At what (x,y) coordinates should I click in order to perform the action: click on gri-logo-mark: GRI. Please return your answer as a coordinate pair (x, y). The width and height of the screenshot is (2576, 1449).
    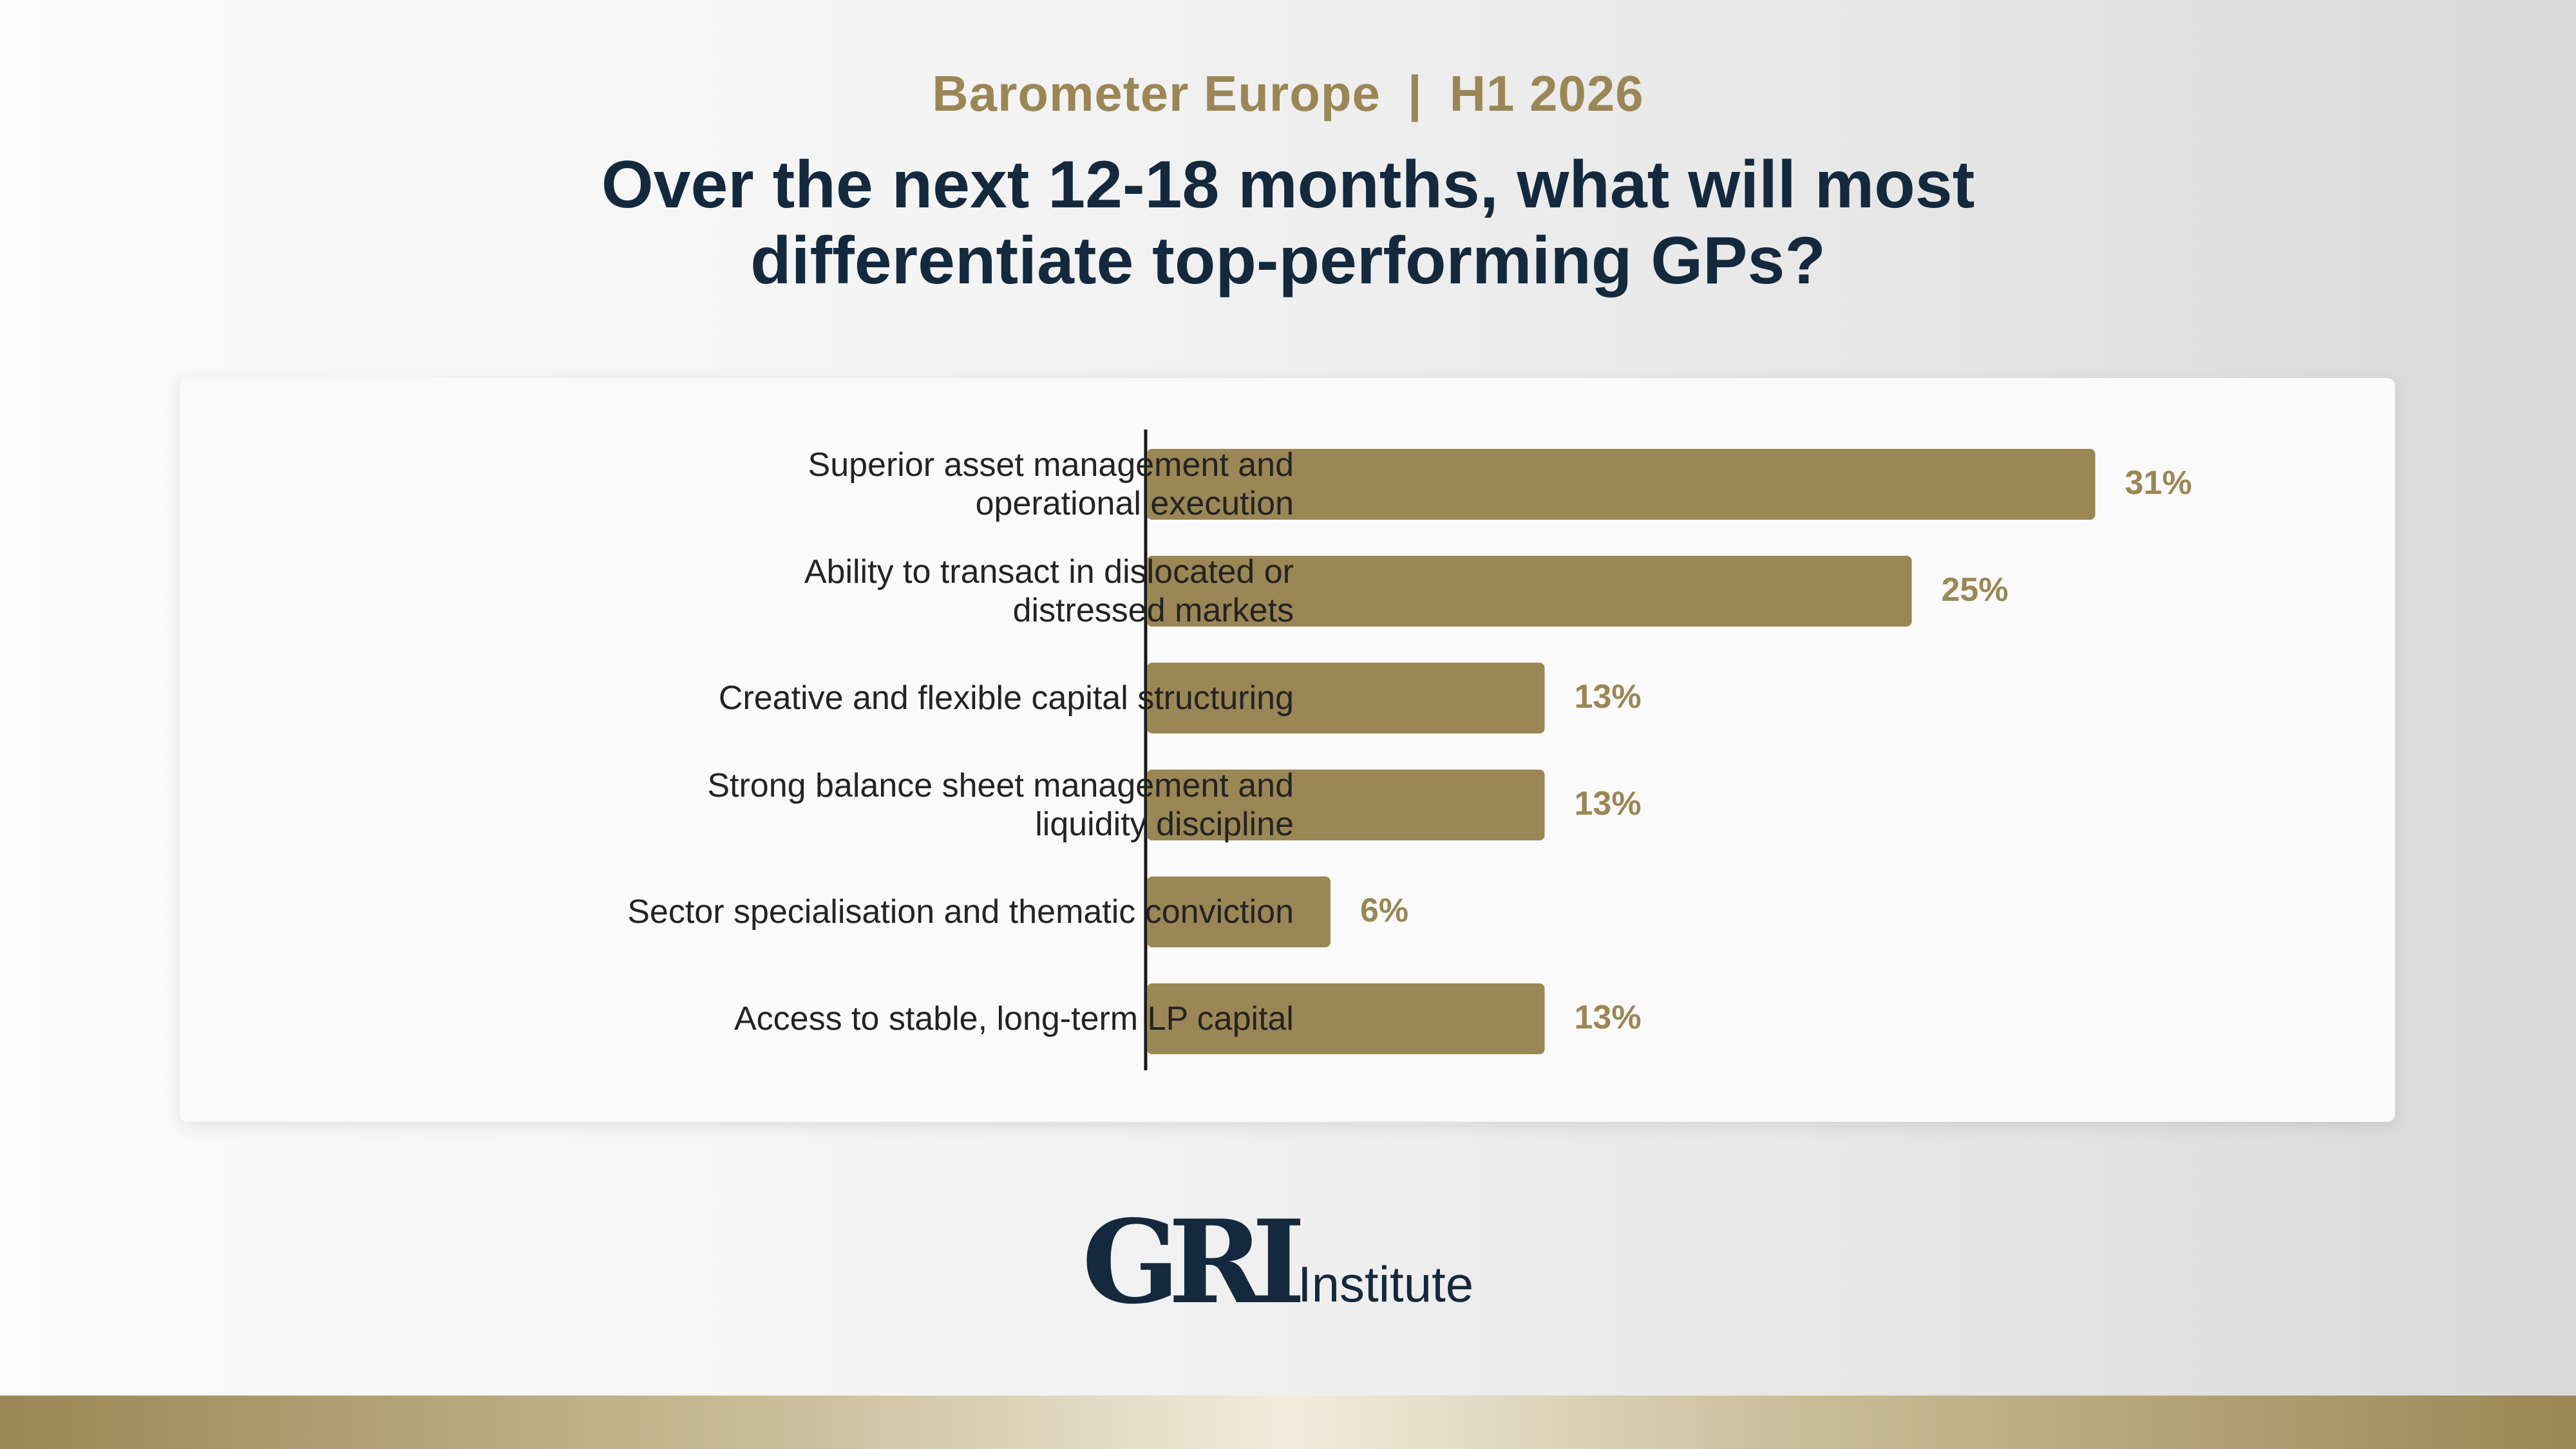
    Looking at the image, I should click on (1193, 1262).